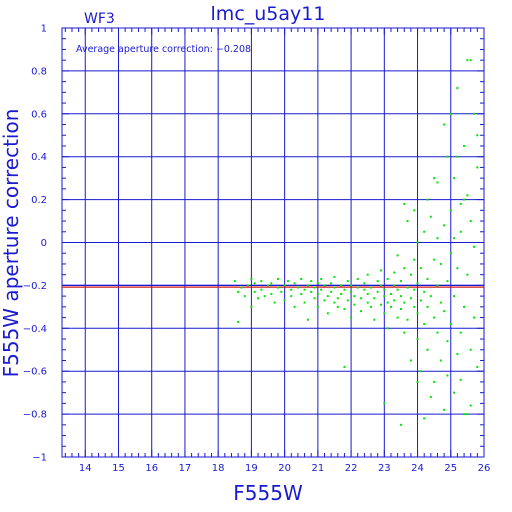  I want to click on x-tick-label: 20, so click(284, 468).